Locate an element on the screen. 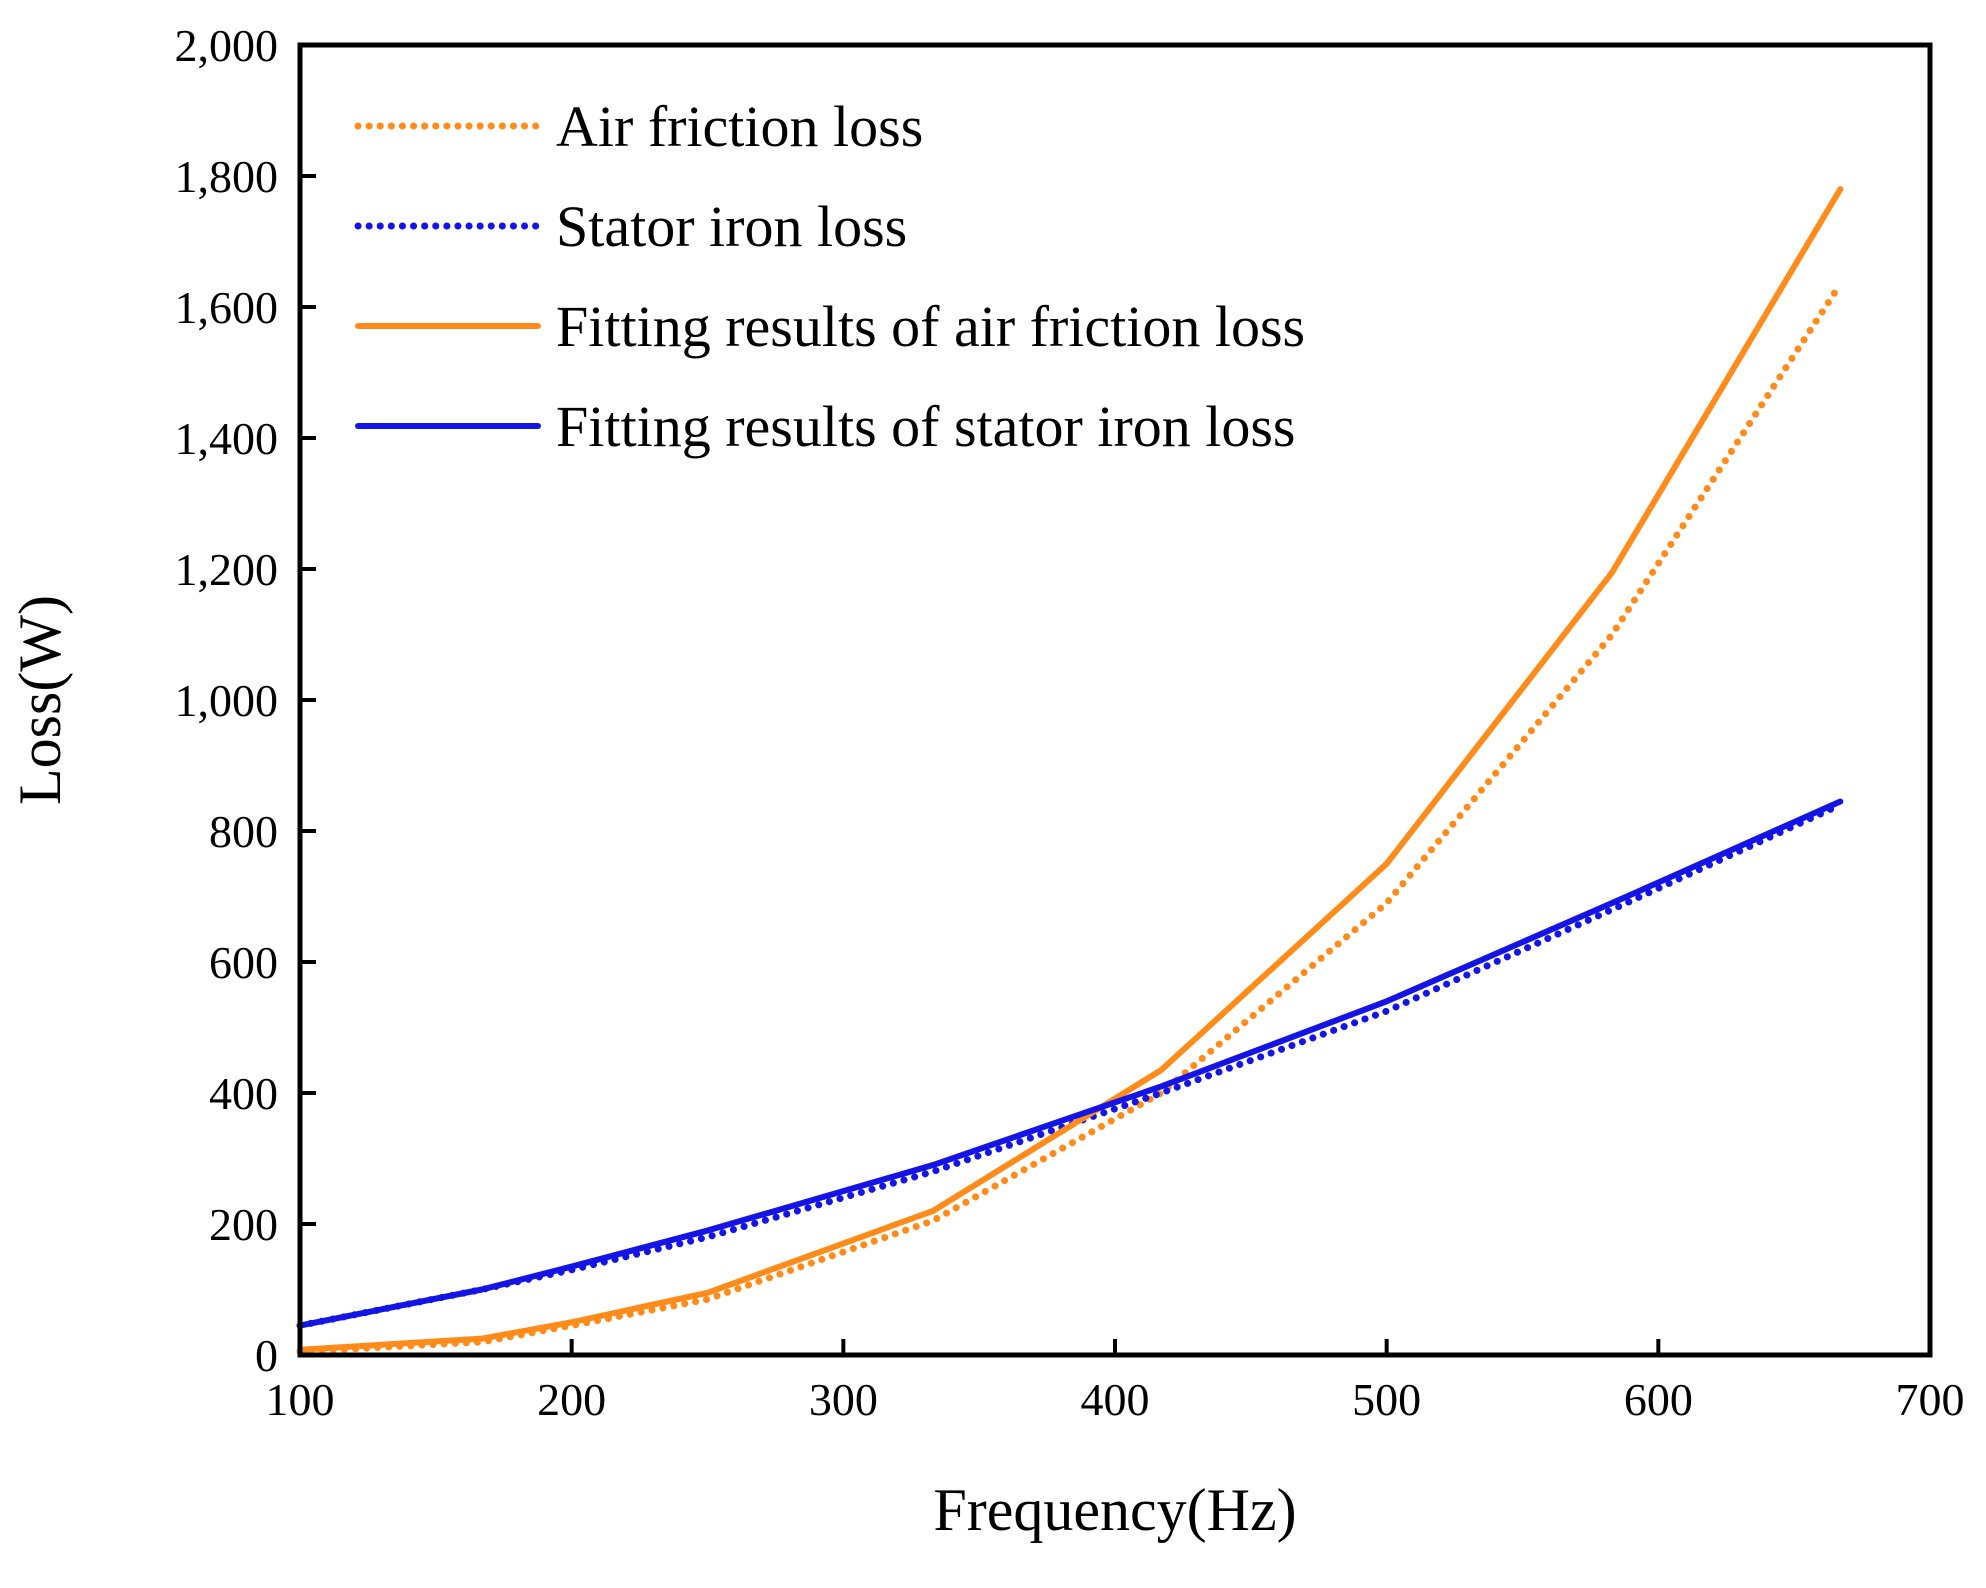 This screenshot has width=1986, height=1588. legend-label-2: Stator iron loss is located at coordinates (731, 226).